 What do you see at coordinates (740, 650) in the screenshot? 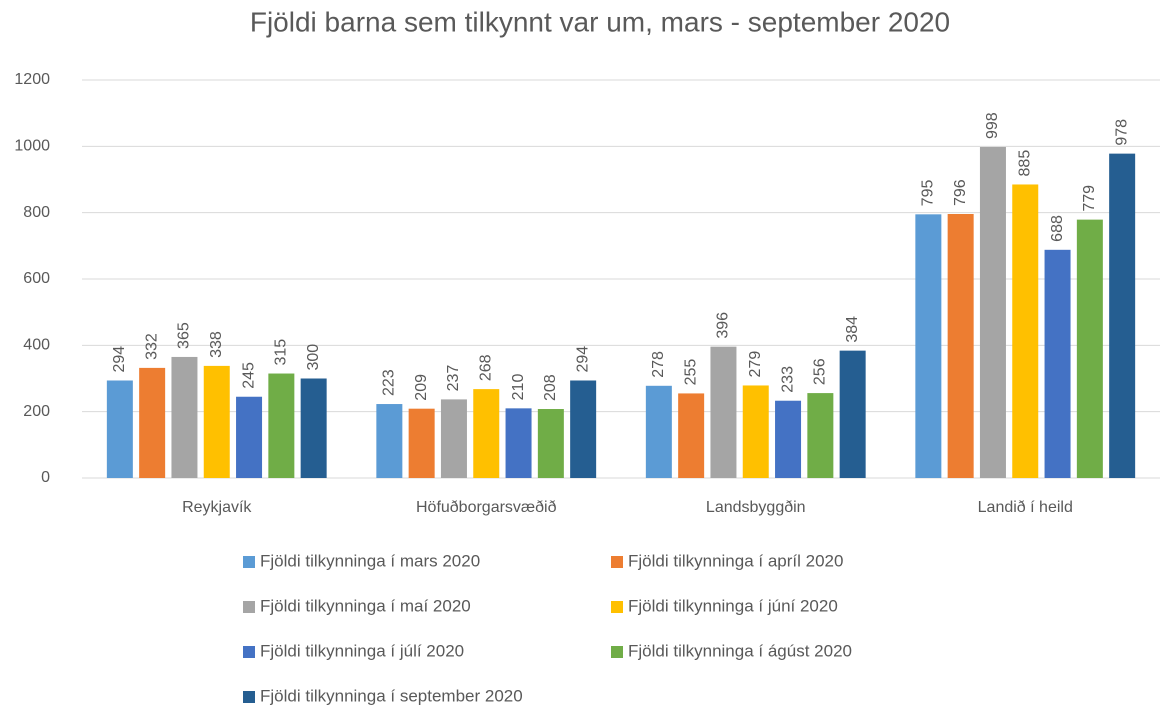
I see `legend-label: Fjöldi tilkynninga í ágúst 2020` at bounding box center [740, 650].